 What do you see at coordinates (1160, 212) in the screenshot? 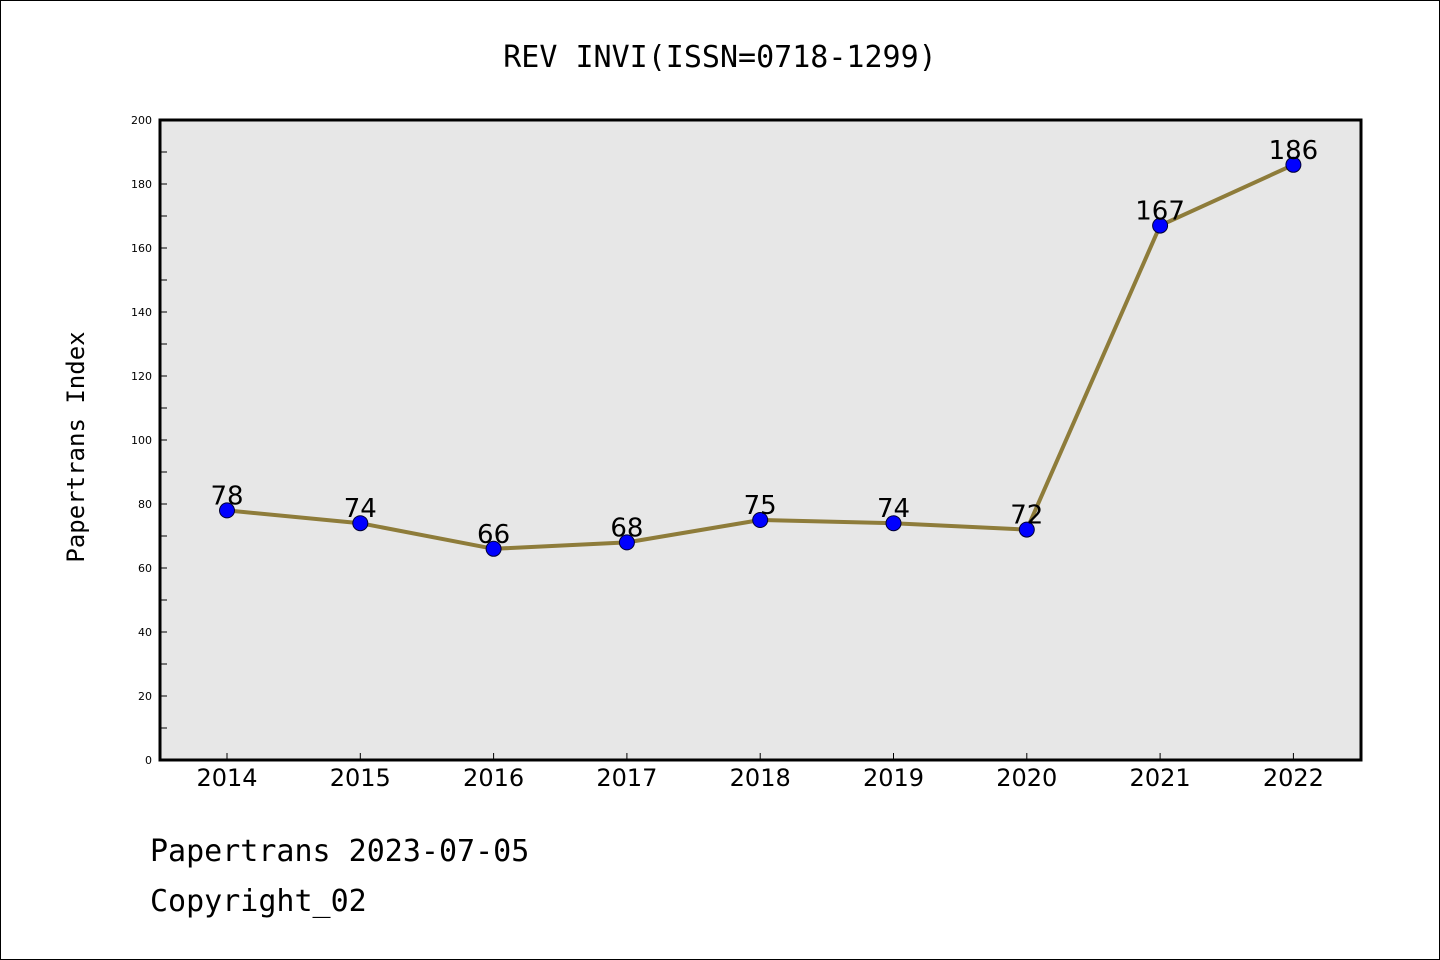
I see `data-label: 167` at bounding box center [1160, 212].